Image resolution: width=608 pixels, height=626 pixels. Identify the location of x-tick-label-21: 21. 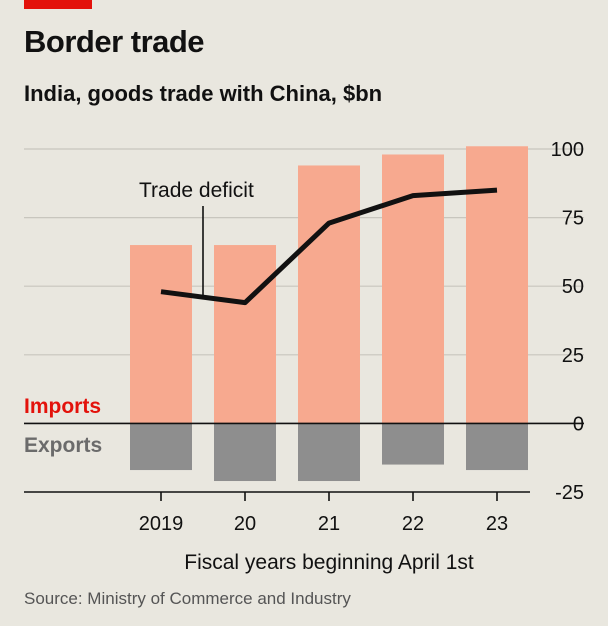
(329, 524).